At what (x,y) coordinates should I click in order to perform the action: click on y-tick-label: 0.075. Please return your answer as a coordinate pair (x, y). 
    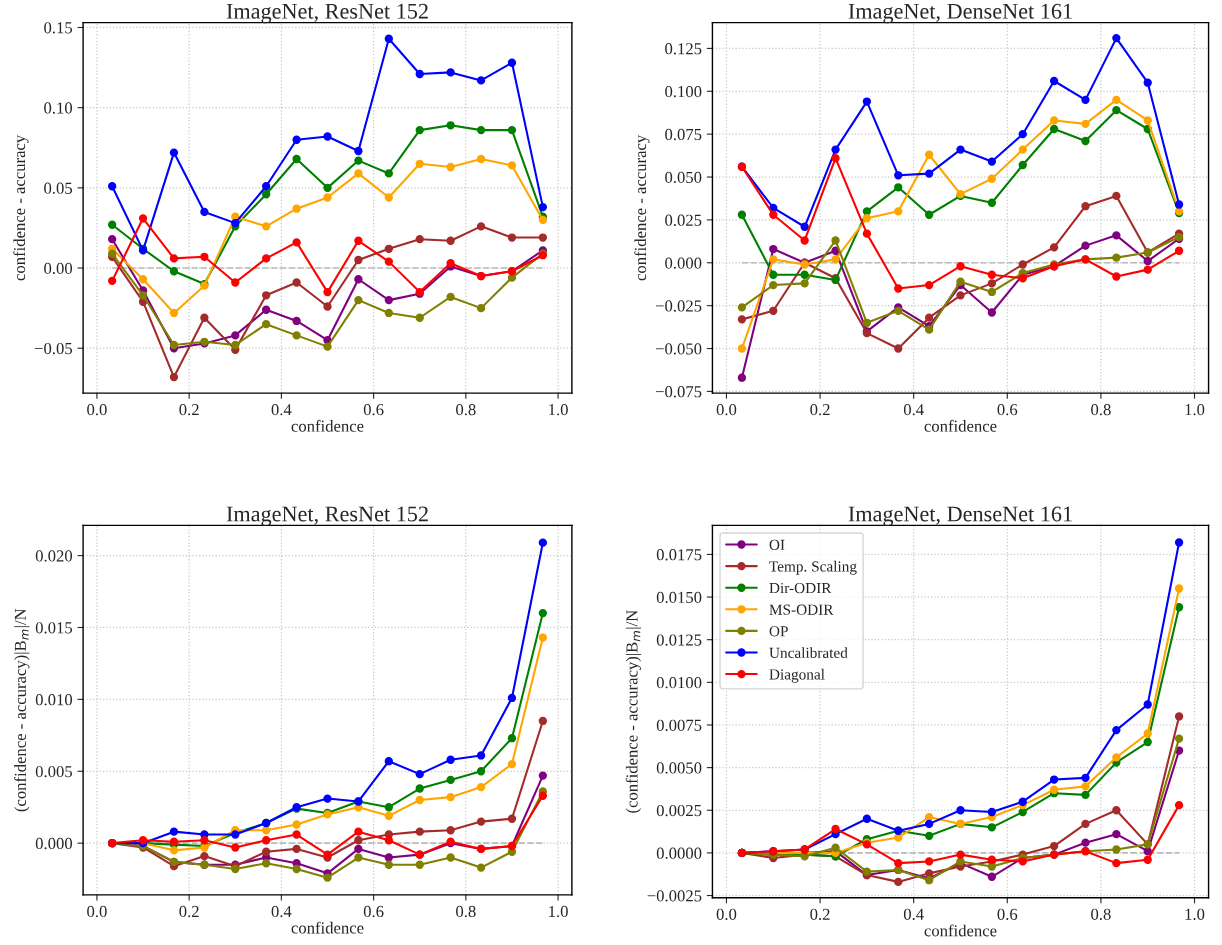
    Looking at the image, I should click on (683, 134).